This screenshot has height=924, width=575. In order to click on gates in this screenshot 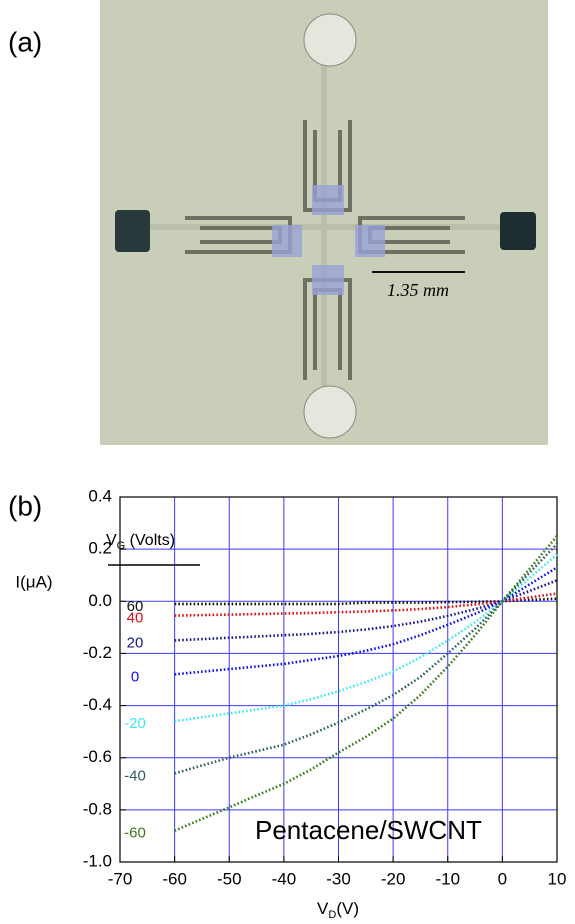, I will do `click(328, 240)`.